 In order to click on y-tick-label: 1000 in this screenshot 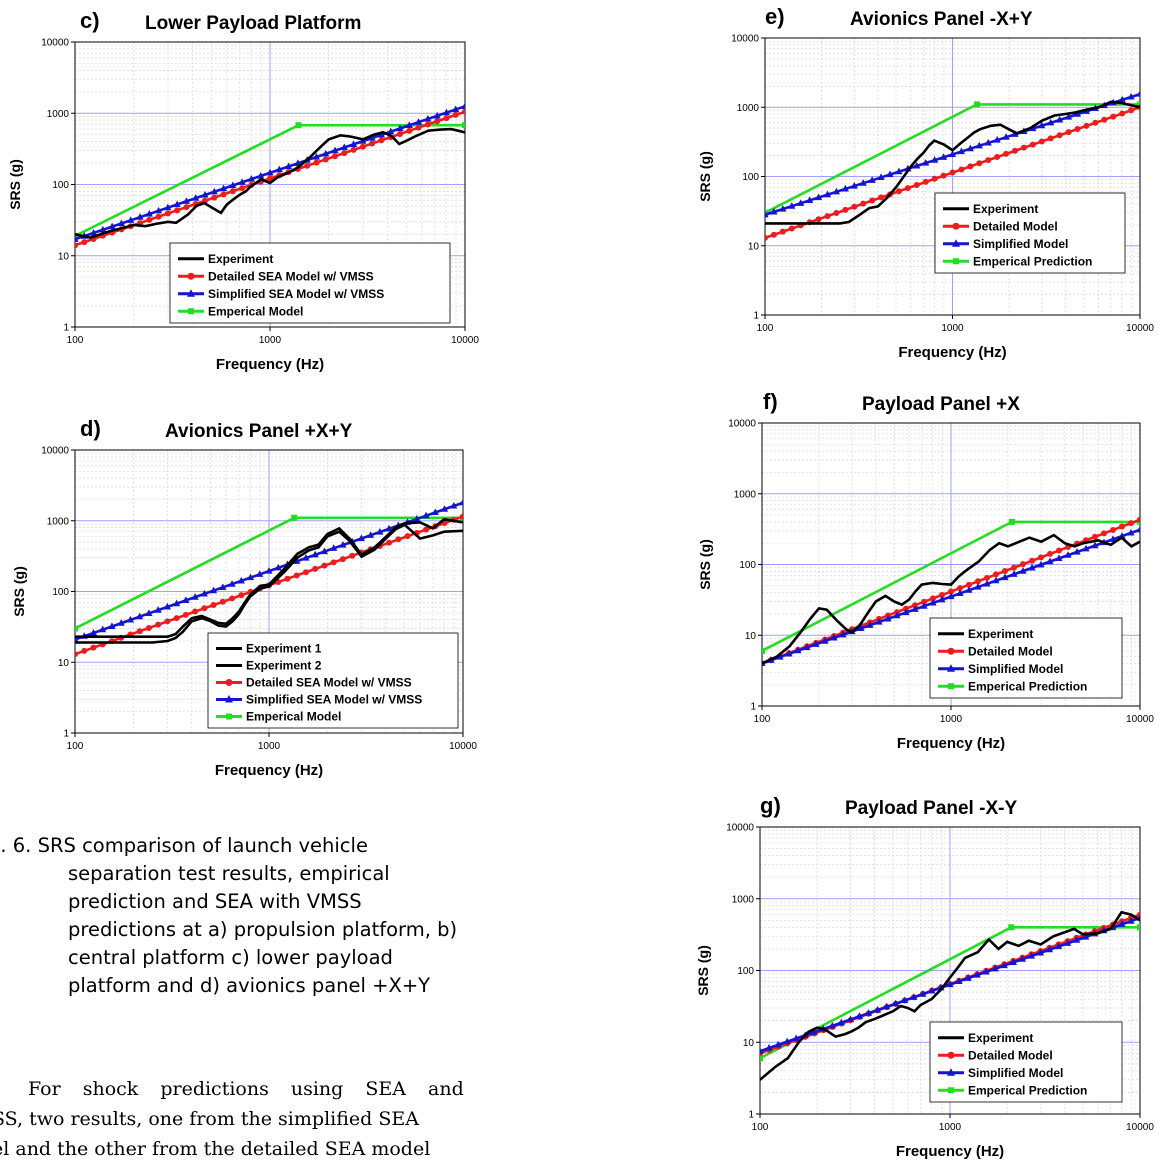, I will do `click(58, 521)`.